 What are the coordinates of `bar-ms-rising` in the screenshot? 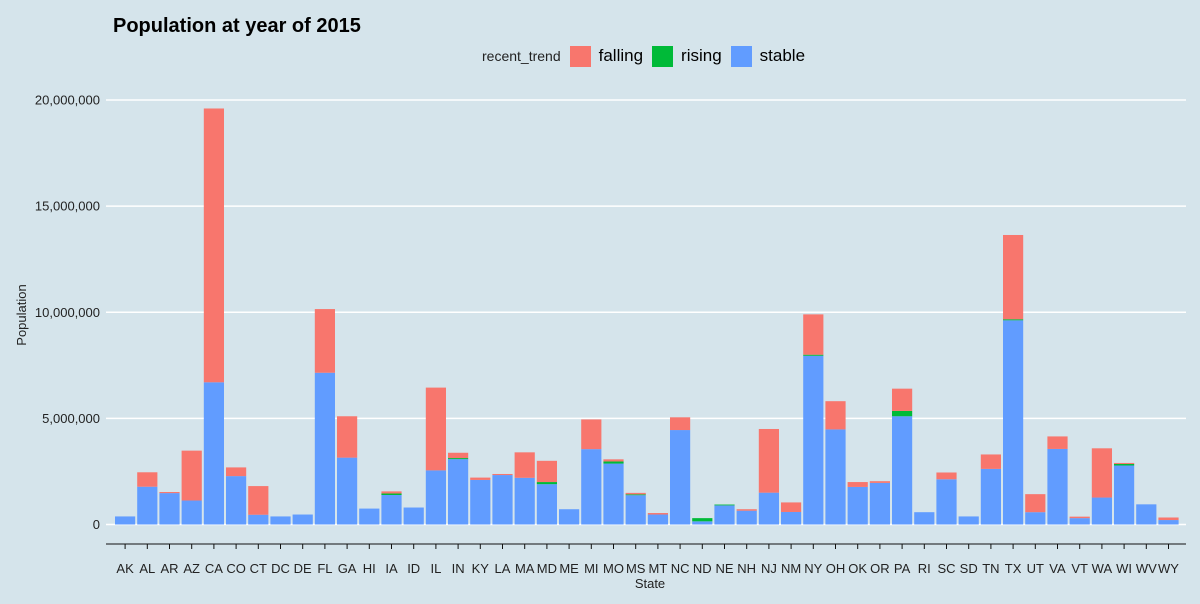 It's located at (635, 495).